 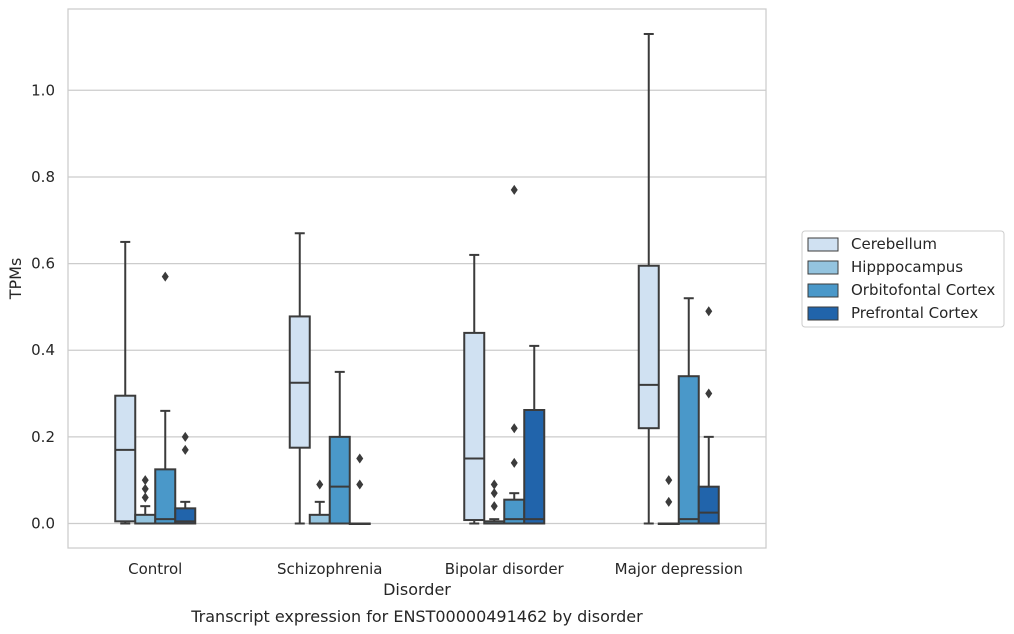 What do you see at coordinates (43, 306) in the screenshot?
I see `y-tick-labels: 0.0 0.2 0.4 0.6 0.8 1.0` at bounding box center [43, 306].